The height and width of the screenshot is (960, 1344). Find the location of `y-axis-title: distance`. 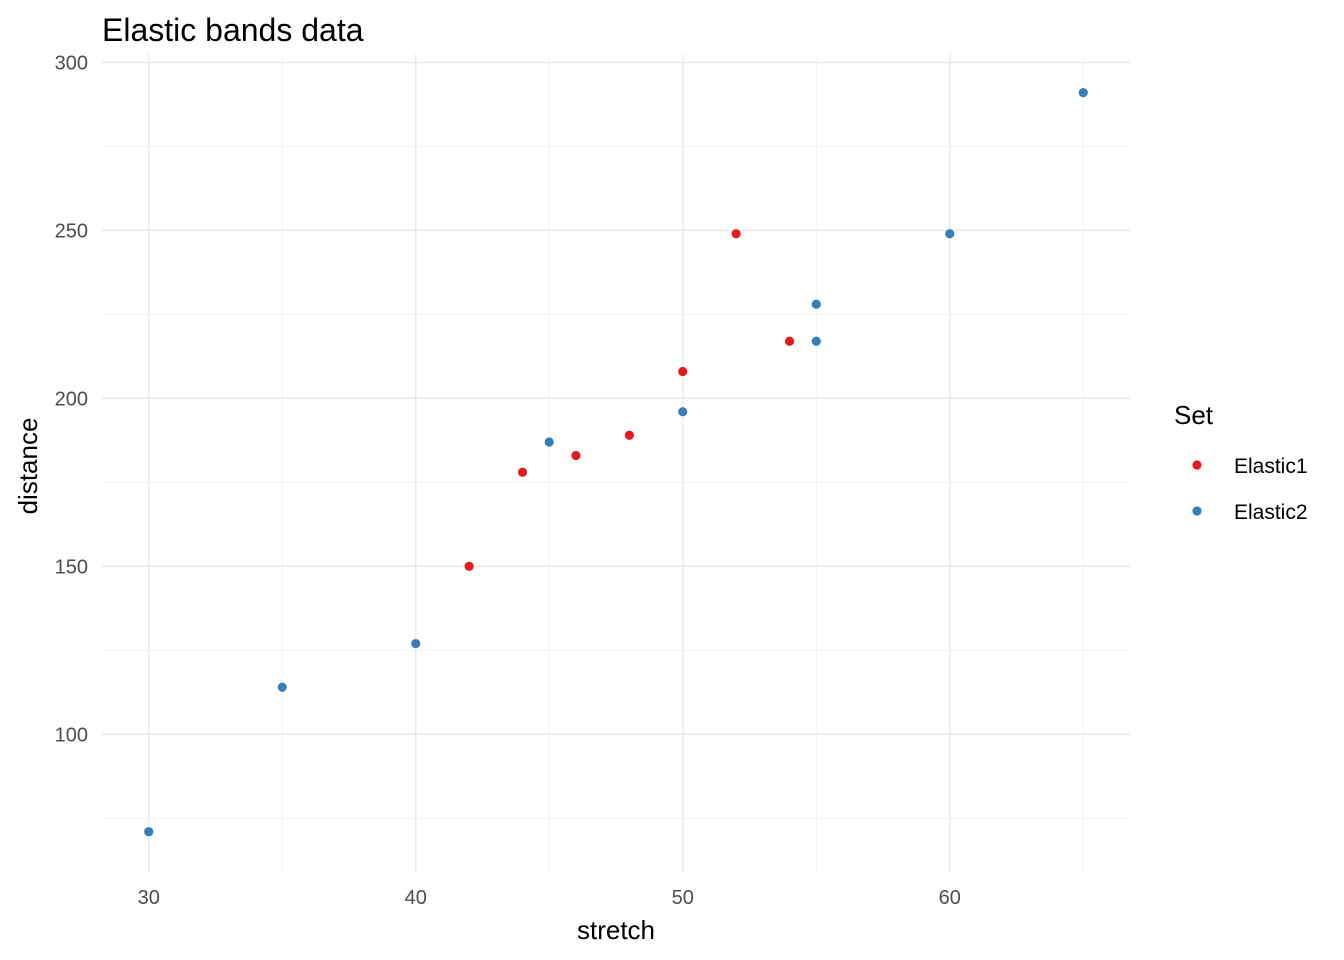

y-axis-title: distance is located at coordinates (28, 466).